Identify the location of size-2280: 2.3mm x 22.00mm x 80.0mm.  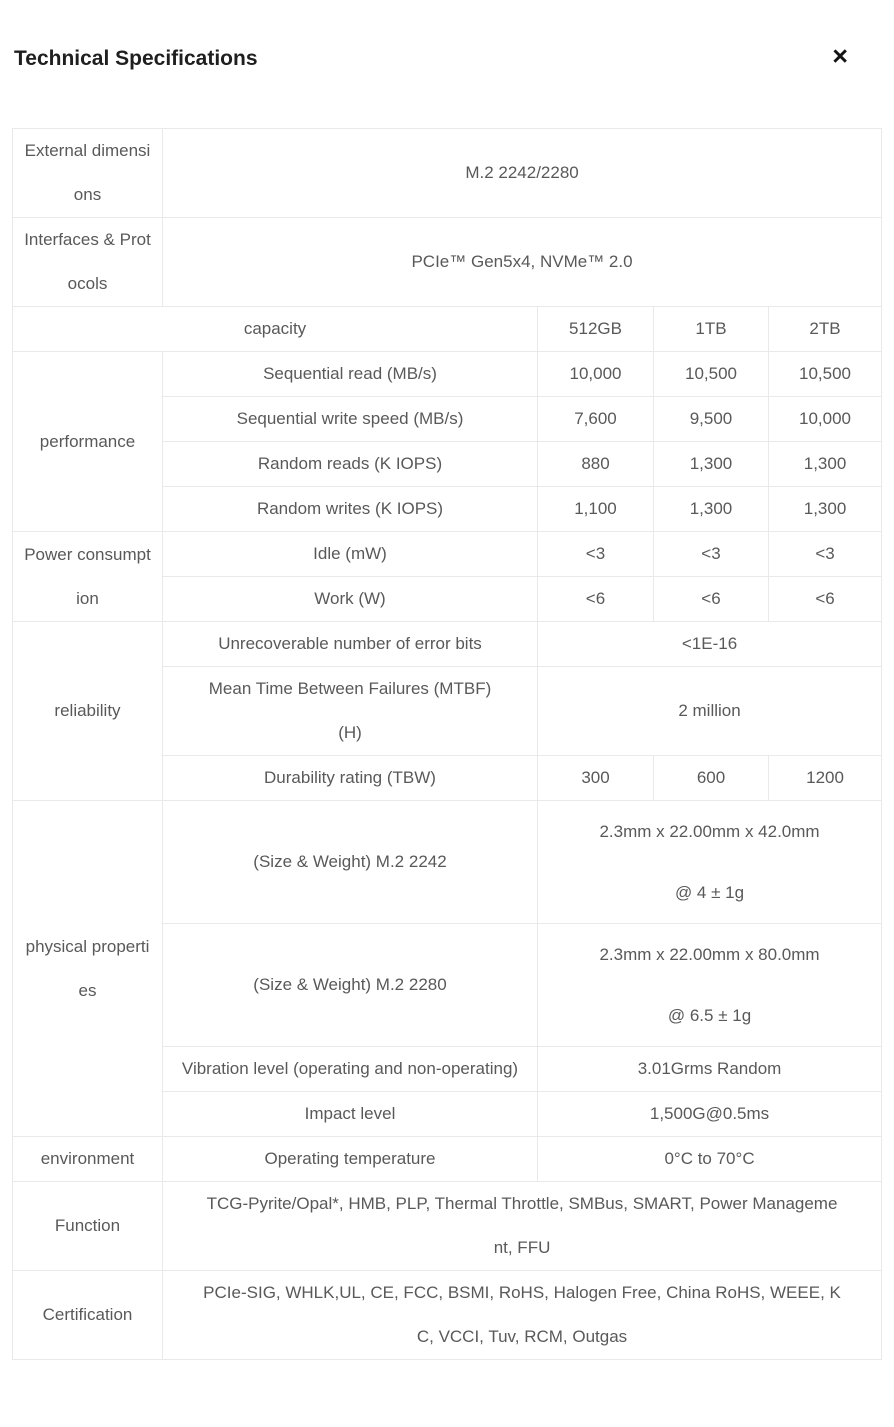
(709, 954).